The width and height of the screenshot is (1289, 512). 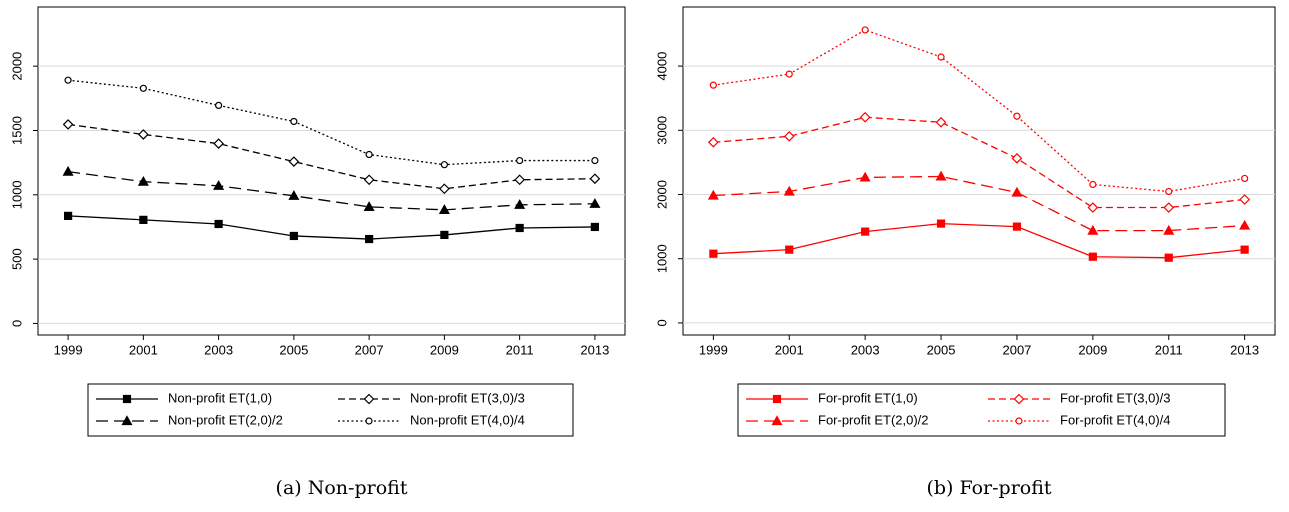 I want to click on caption: (b) For-profit, so click(x=988, y=488).